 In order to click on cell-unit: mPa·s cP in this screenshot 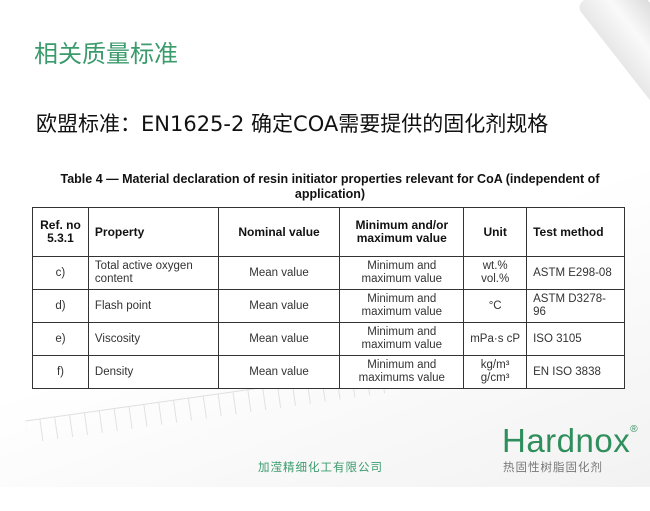, I will do `click(495, 339)`.